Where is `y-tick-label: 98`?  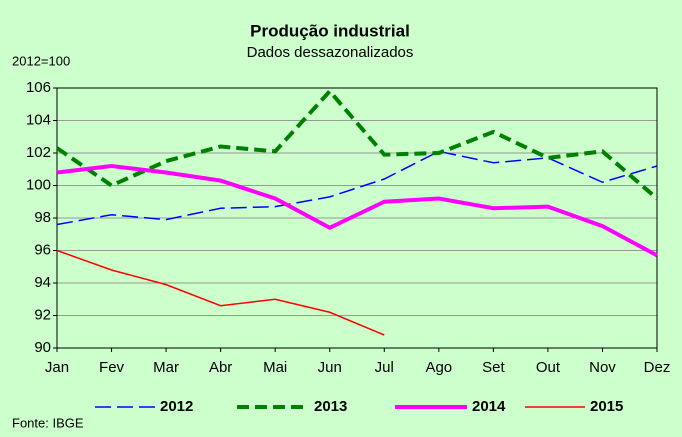 y-tick-label: 98 is located at coordinates (42, 217).